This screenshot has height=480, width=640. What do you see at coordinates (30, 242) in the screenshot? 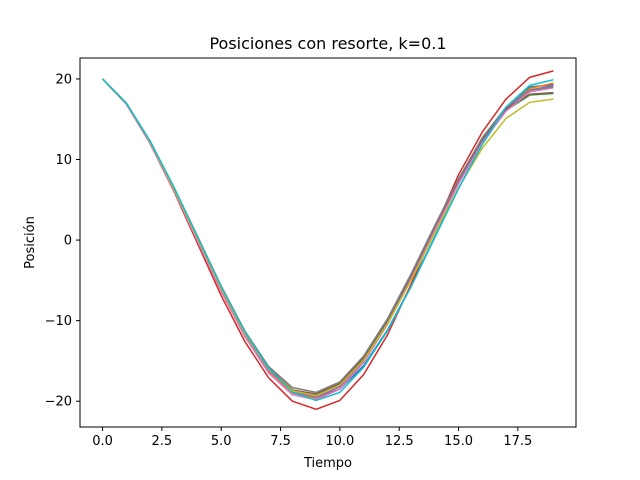
I see `y-axis-label: Posición` at bounding box center [30, 242].